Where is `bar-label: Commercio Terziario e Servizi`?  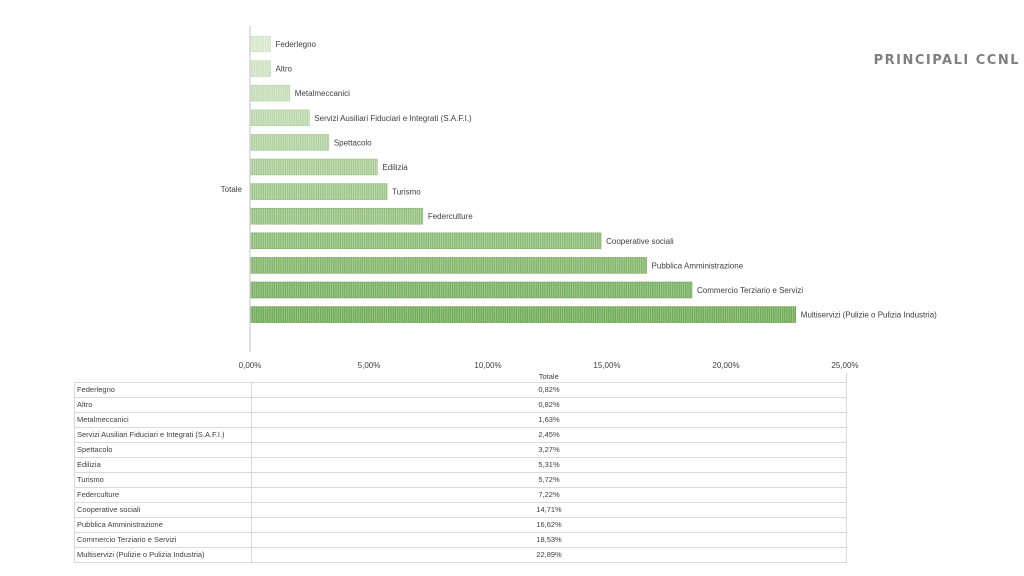 bar-label: Commercio Terziario e Servizi is located at coordinates (750, 290).